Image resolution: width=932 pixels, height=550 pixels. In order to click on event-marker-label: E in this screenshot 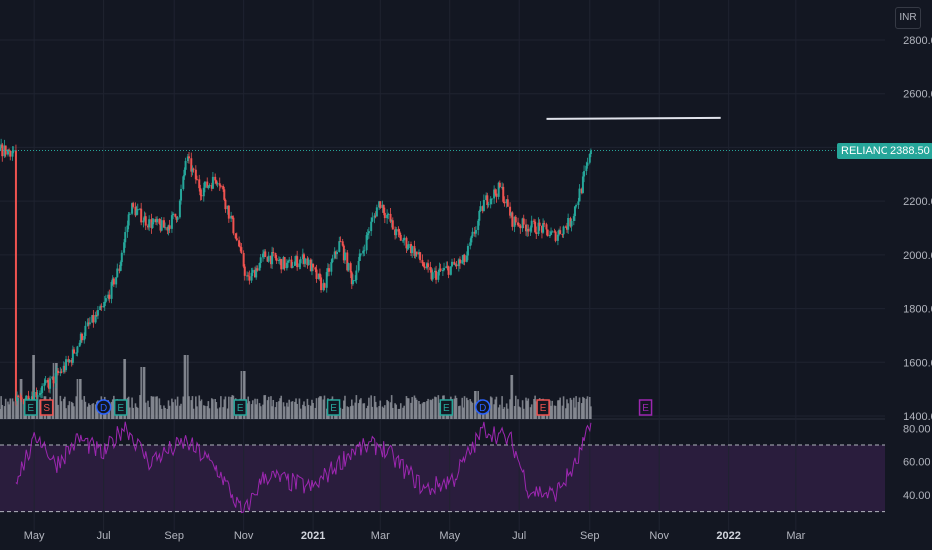, I will do `click(333, 408)`.